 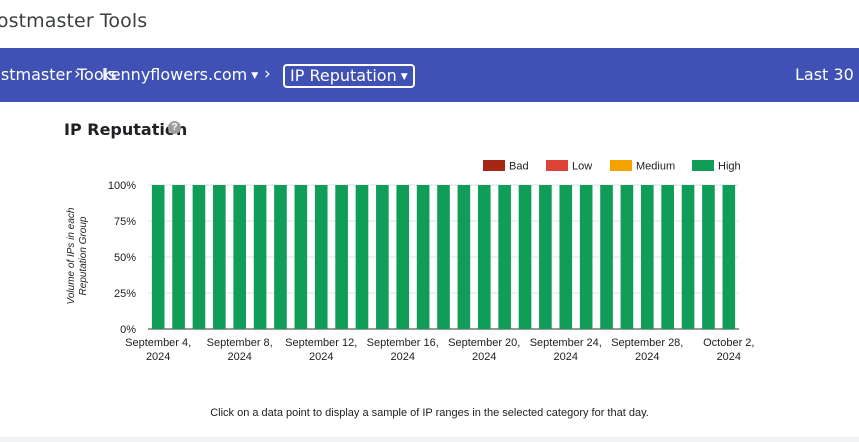 I want to click on x-tick-label: October 2, 2024, so click(x=728, y=350).